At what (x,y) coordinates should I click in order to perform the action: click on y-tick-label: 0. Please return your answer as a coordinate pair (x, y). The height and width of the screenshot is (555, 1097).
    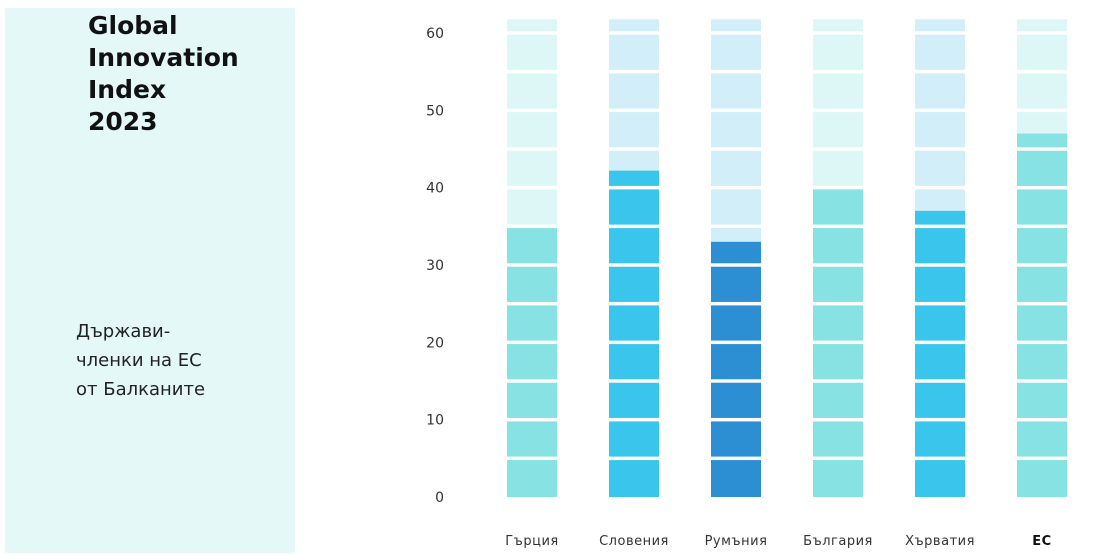
    Looking at the image, I should click on (439, 498).